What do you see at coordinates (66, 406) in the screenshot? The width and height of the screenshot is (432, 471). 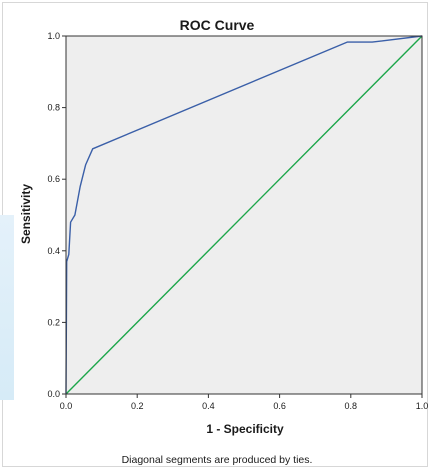 I see `x-tick-label: 0.0` at bounding box center [66, 406].